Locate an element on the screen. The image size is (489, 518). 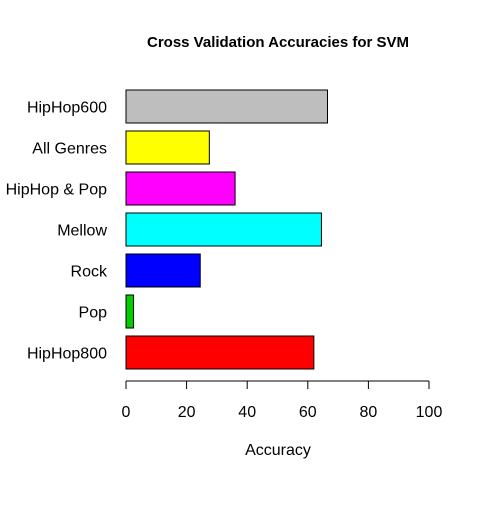
chart-title: Cross Validation Accuracies for SVM is located at coordinates (278, 42).